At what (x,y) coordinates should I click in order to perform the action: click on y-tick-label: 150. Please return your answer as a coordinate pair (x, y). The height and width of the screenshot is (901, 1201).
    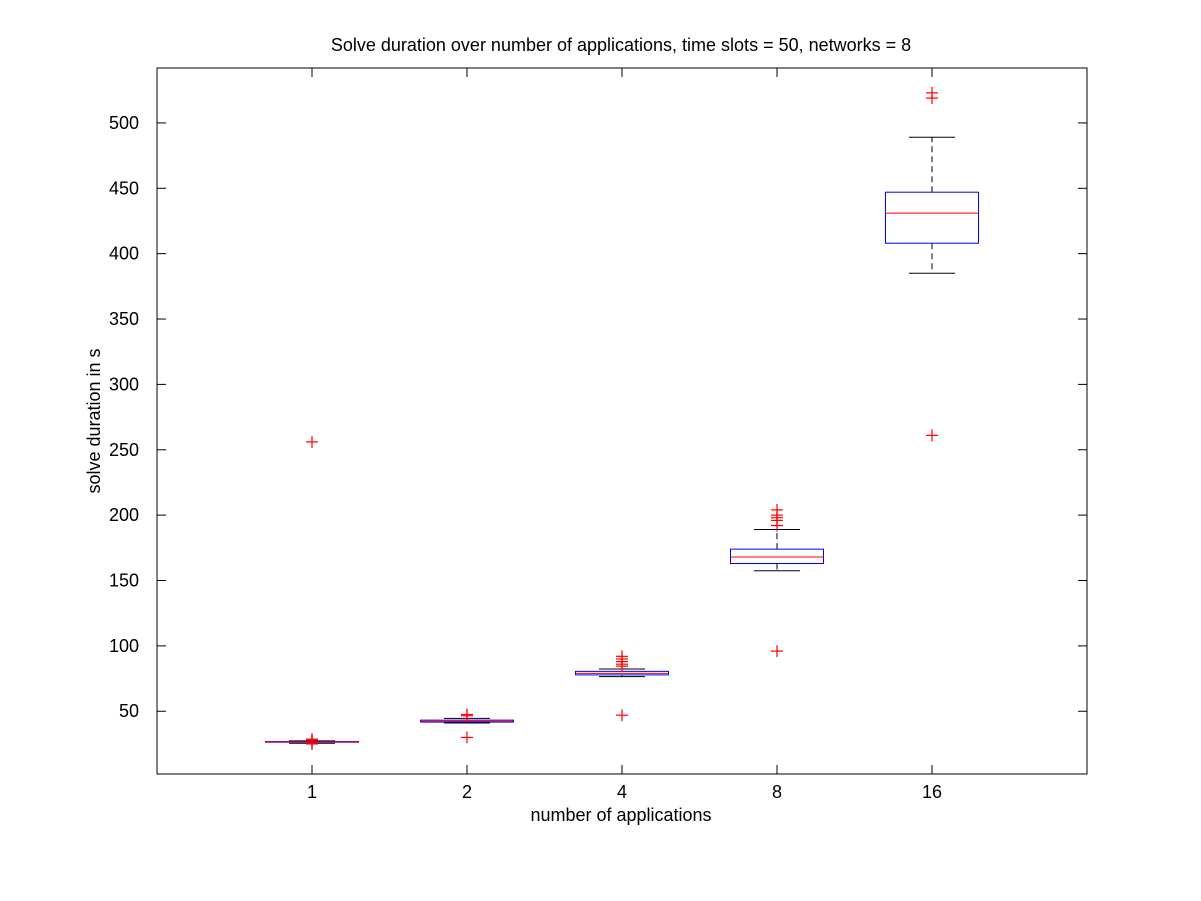
    Looking at the image, I should click on (124, 581).